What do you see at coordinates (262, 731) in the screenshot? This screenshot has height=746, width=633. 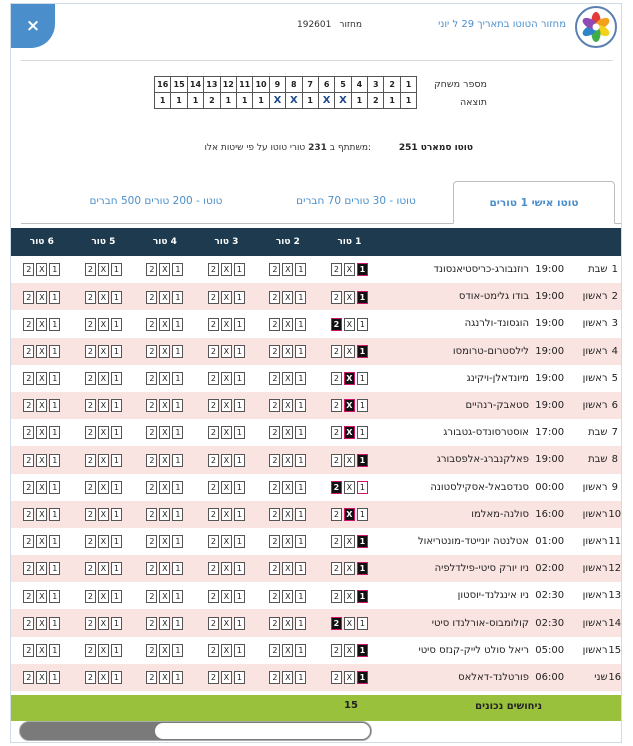 I see `scrollbar-thumb` at bounding box center [262, 731].